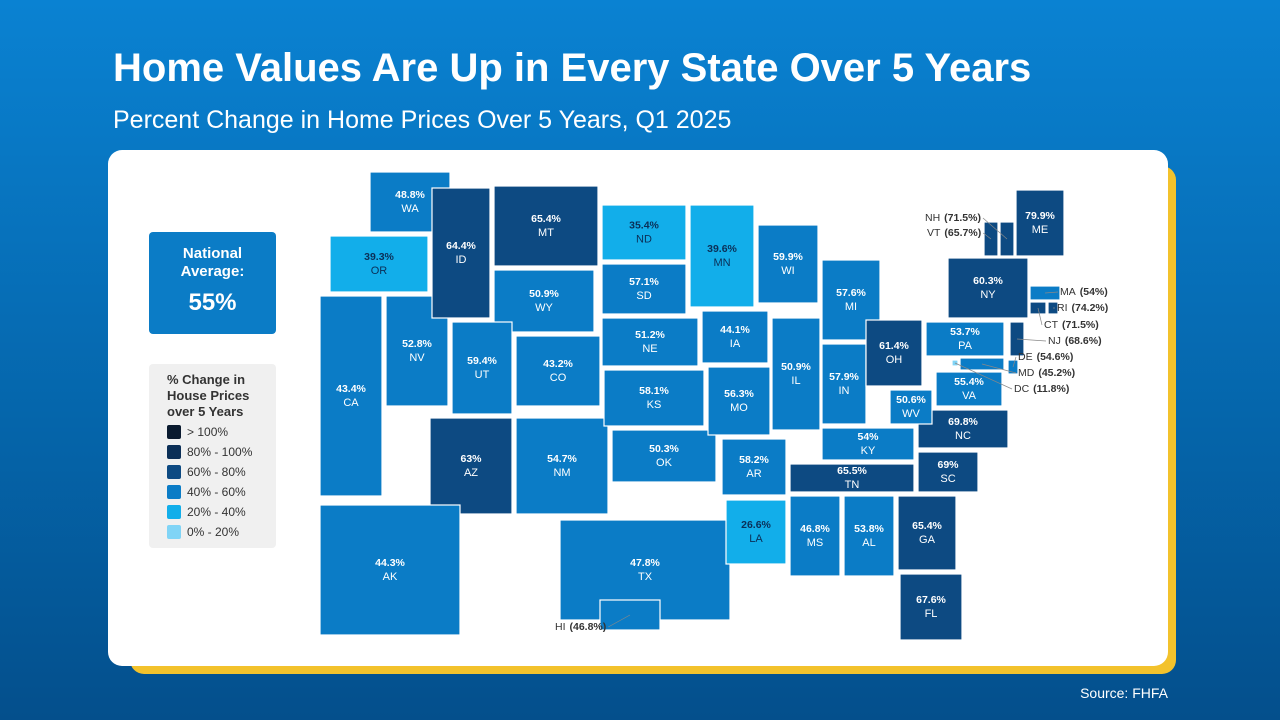 This screenshot has width=1280, height=720. Describe the element at coordinates (735, 344) in the screenshot. I see `state-abbr: IA` at that location.